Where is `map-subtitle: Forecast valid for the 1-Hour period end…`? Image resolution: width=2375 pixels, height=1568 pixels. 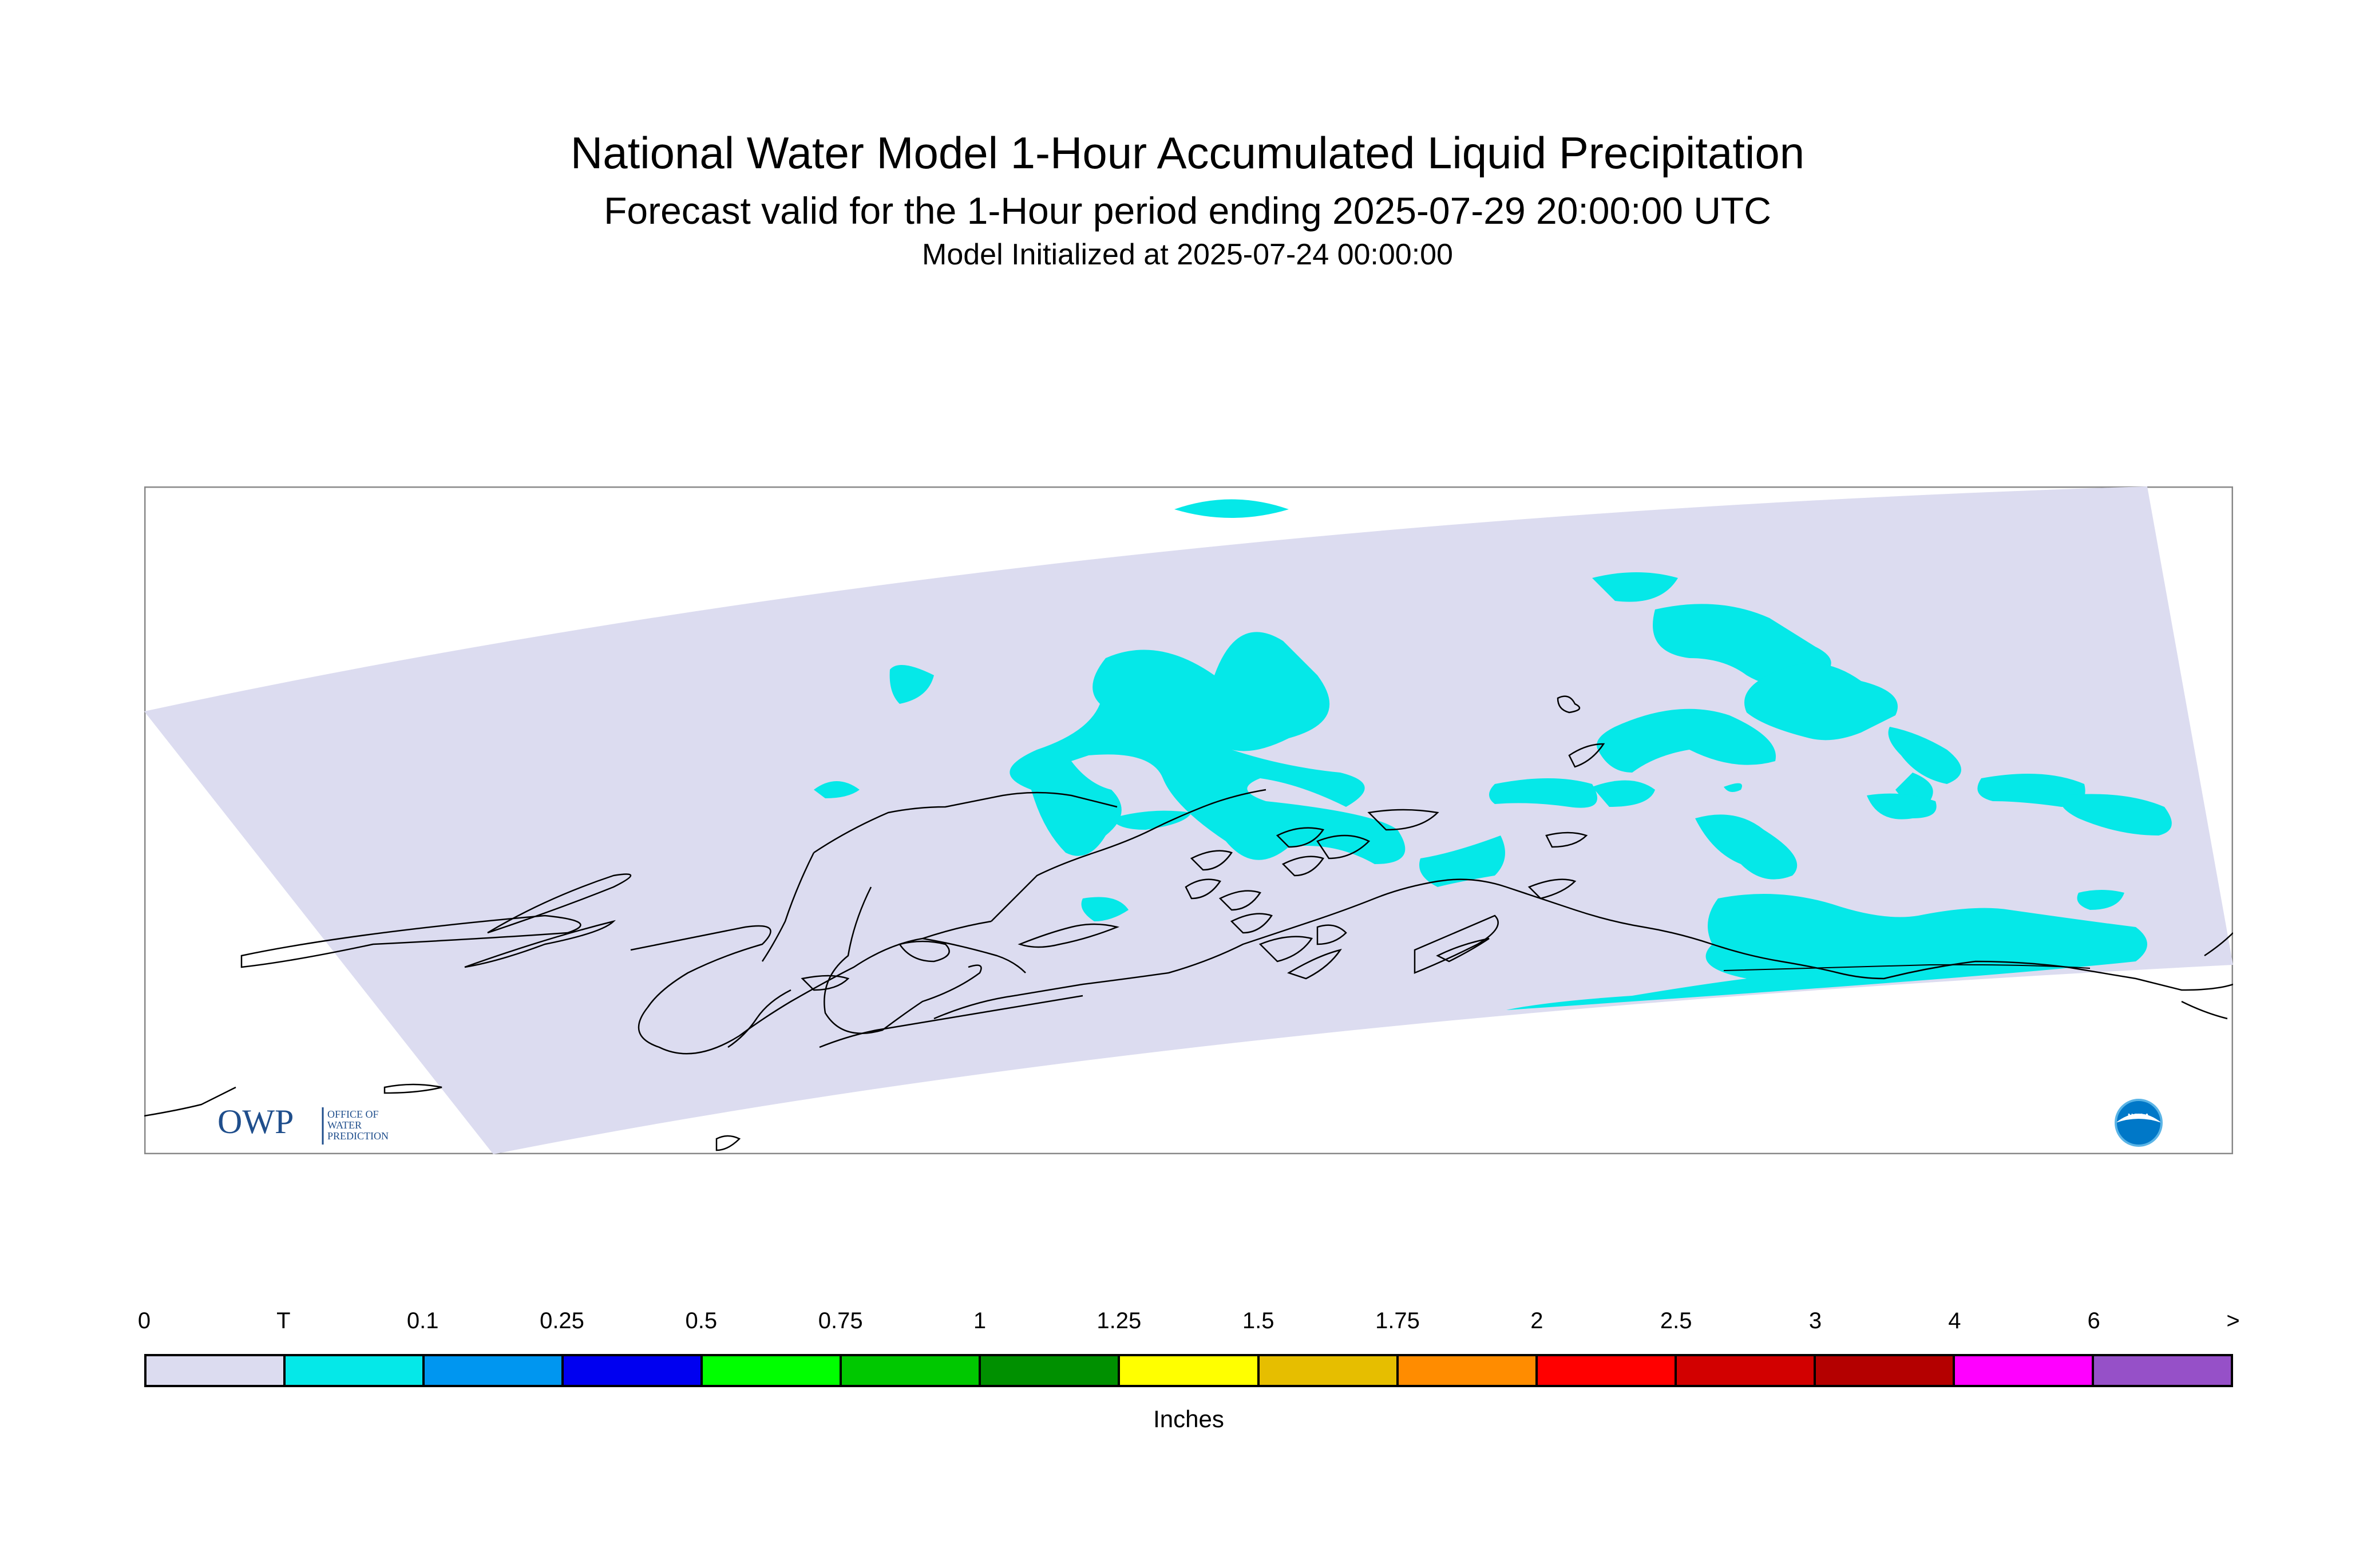 map-subtitle: Forecast valid for the 1-Hour period end… is located at coordinates (1187, 210).